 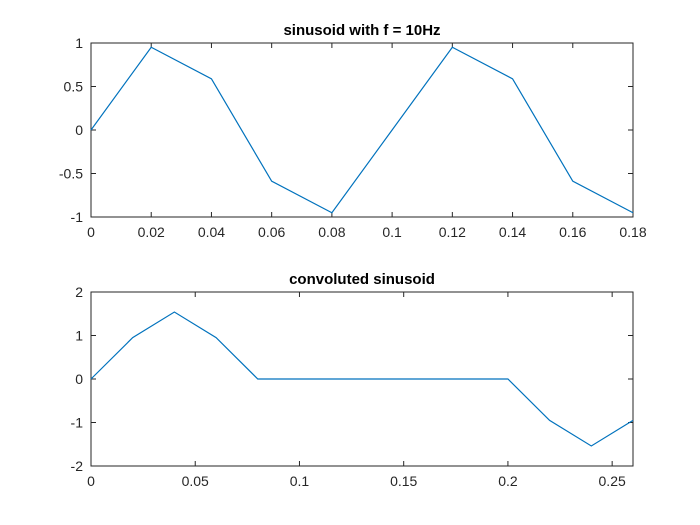 I want to click on x-tick-label: 0.04, so click(x=211, y=232).